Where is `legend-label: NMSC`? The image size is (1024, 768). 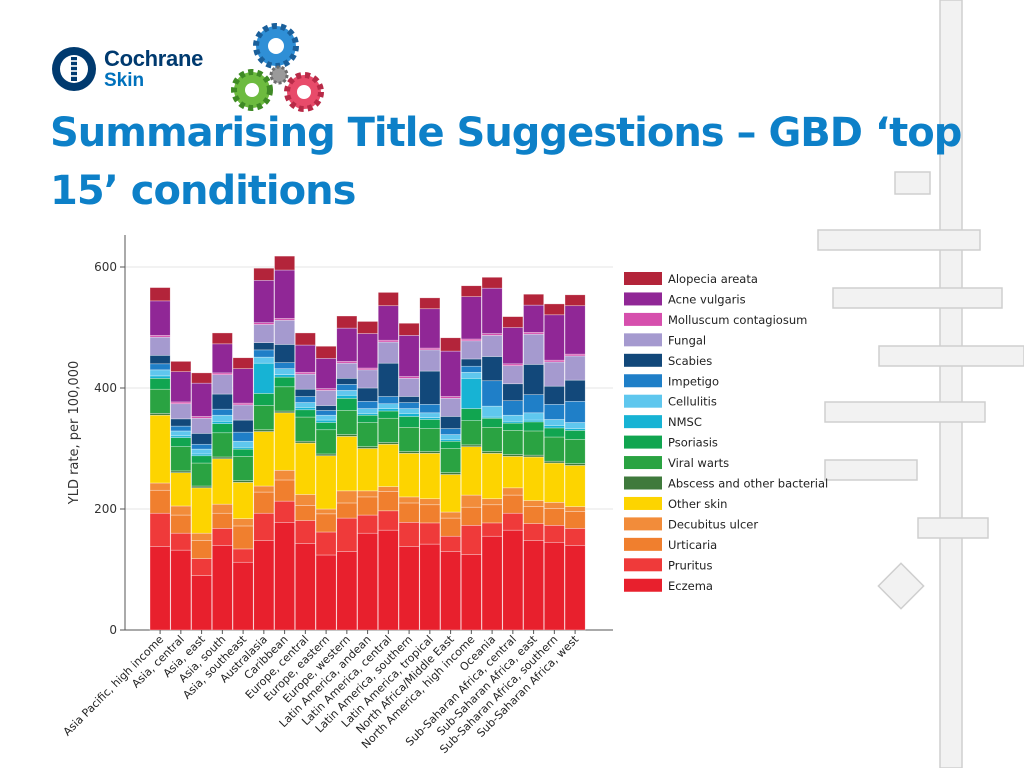 legend-label: NMSC is located at coordinates (685, 422).